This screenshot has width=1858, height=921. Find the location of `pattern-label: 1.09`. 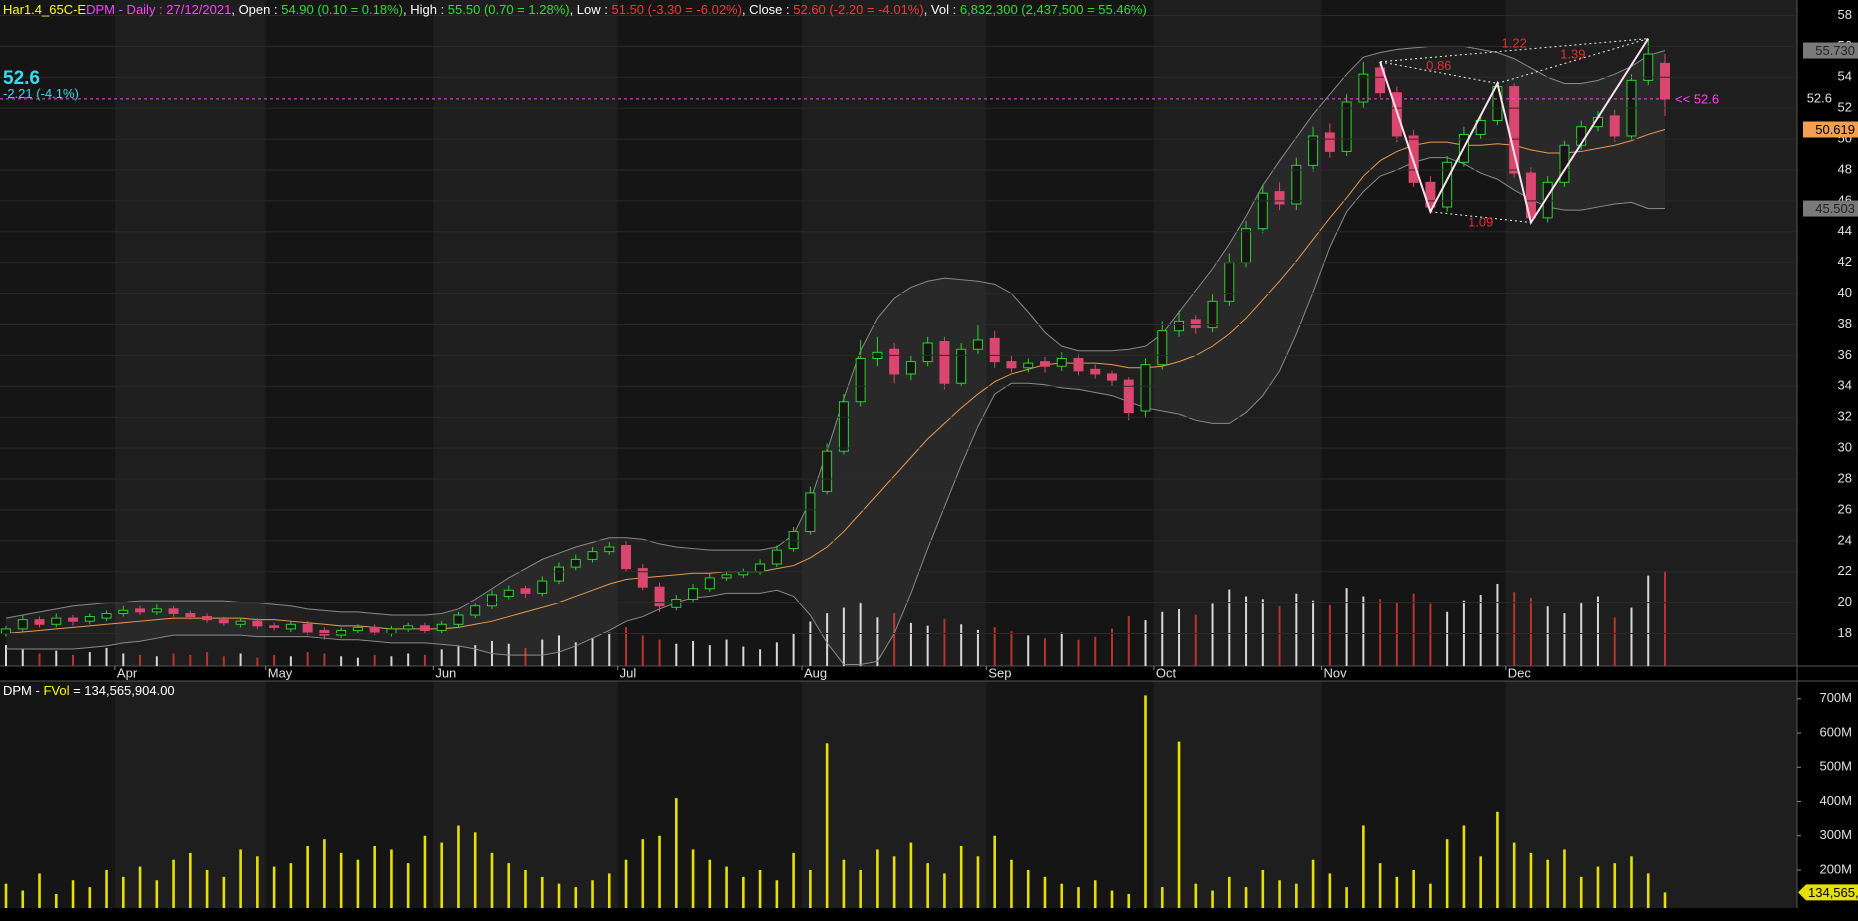

pattern-label: 1.09 is located at coordinates (1480, 222).